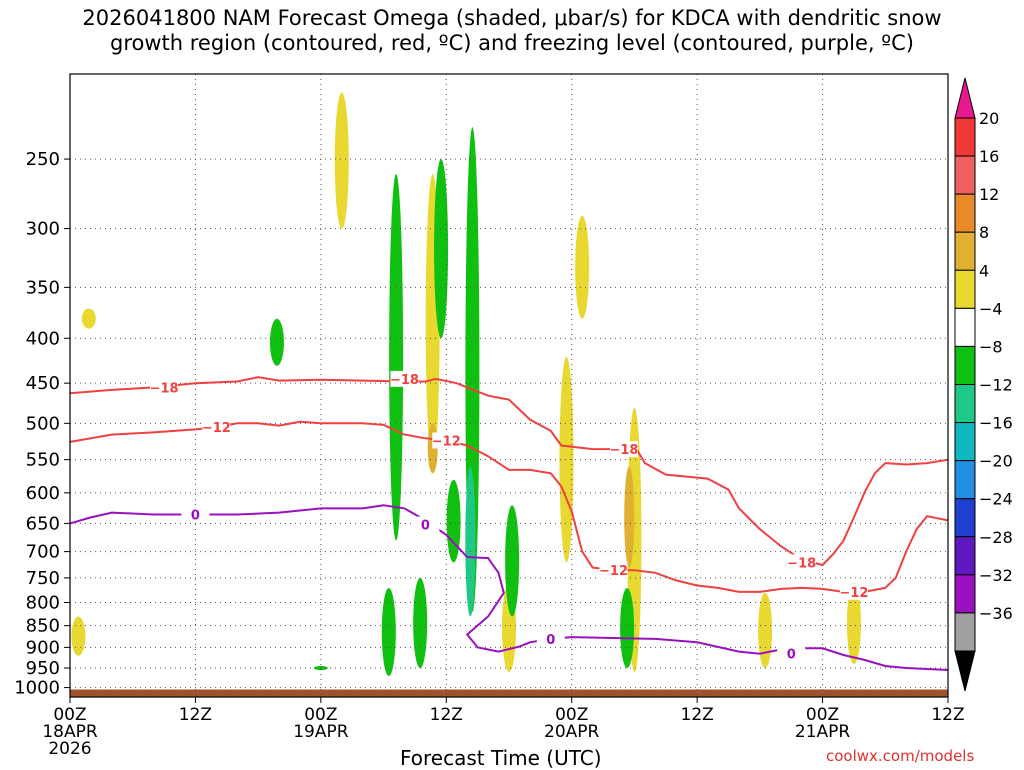 This screenshot has width=1024, height=770. What do you see at coordinates (43, 626) in the screenshot?
I see `y-tick-label-850: 850` at bounding box center [43, 626].